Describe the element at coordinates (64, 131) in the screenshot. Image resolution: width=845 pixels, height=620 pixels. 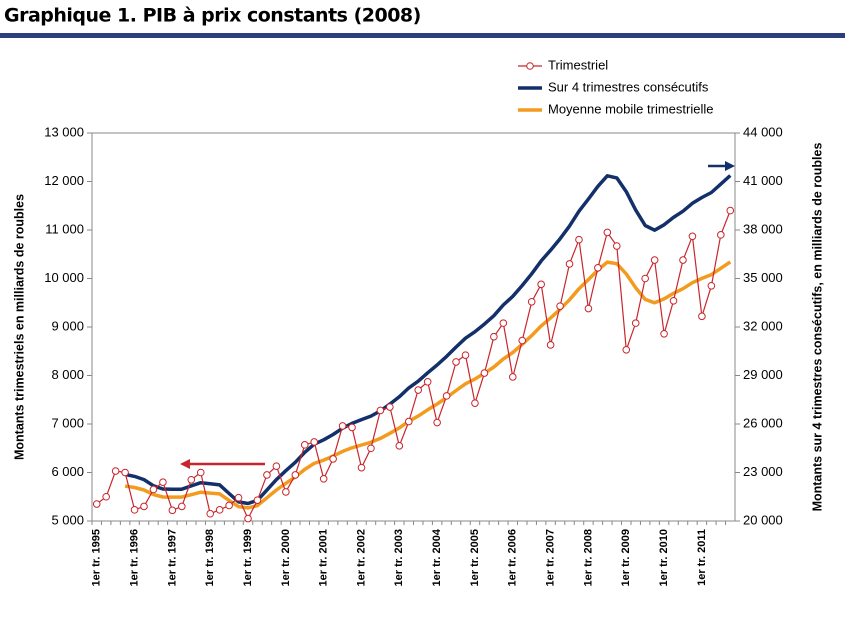
I see `y-tick-label: 13 000` at that location.